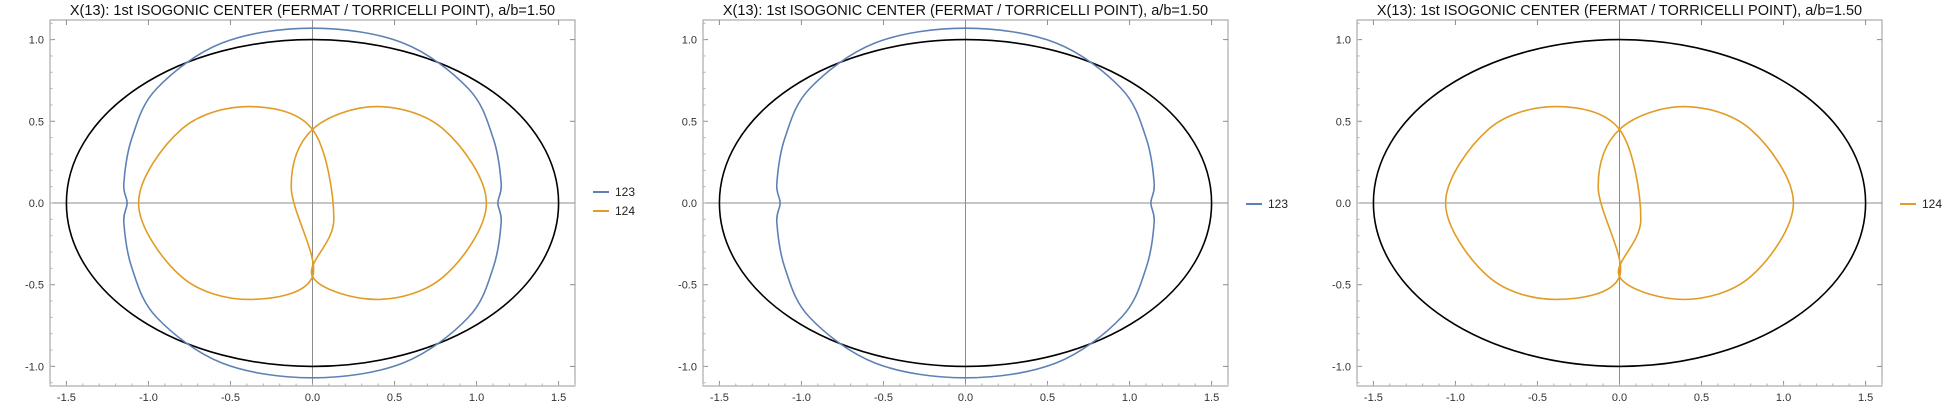  Describe the element at coordinates (1921, 204) in the screenshot. I see `legend: 124` at that location.